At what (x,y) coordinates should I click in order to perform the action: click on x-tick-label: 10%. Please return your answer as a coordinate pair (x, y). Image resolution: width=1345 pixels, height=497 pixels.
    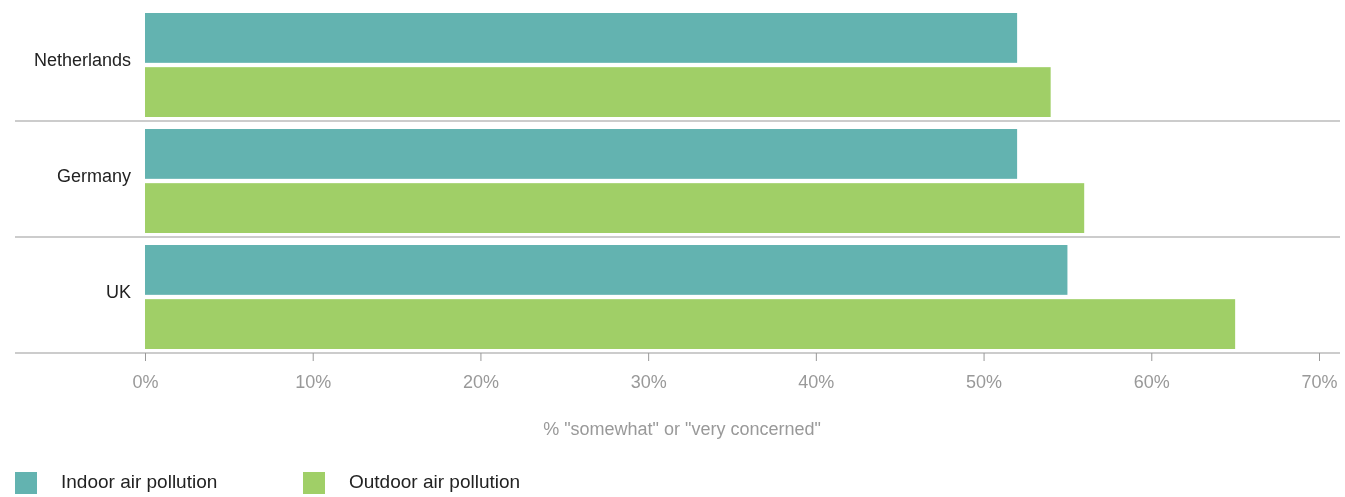
    Looking at the image, I should click on (313, 381).